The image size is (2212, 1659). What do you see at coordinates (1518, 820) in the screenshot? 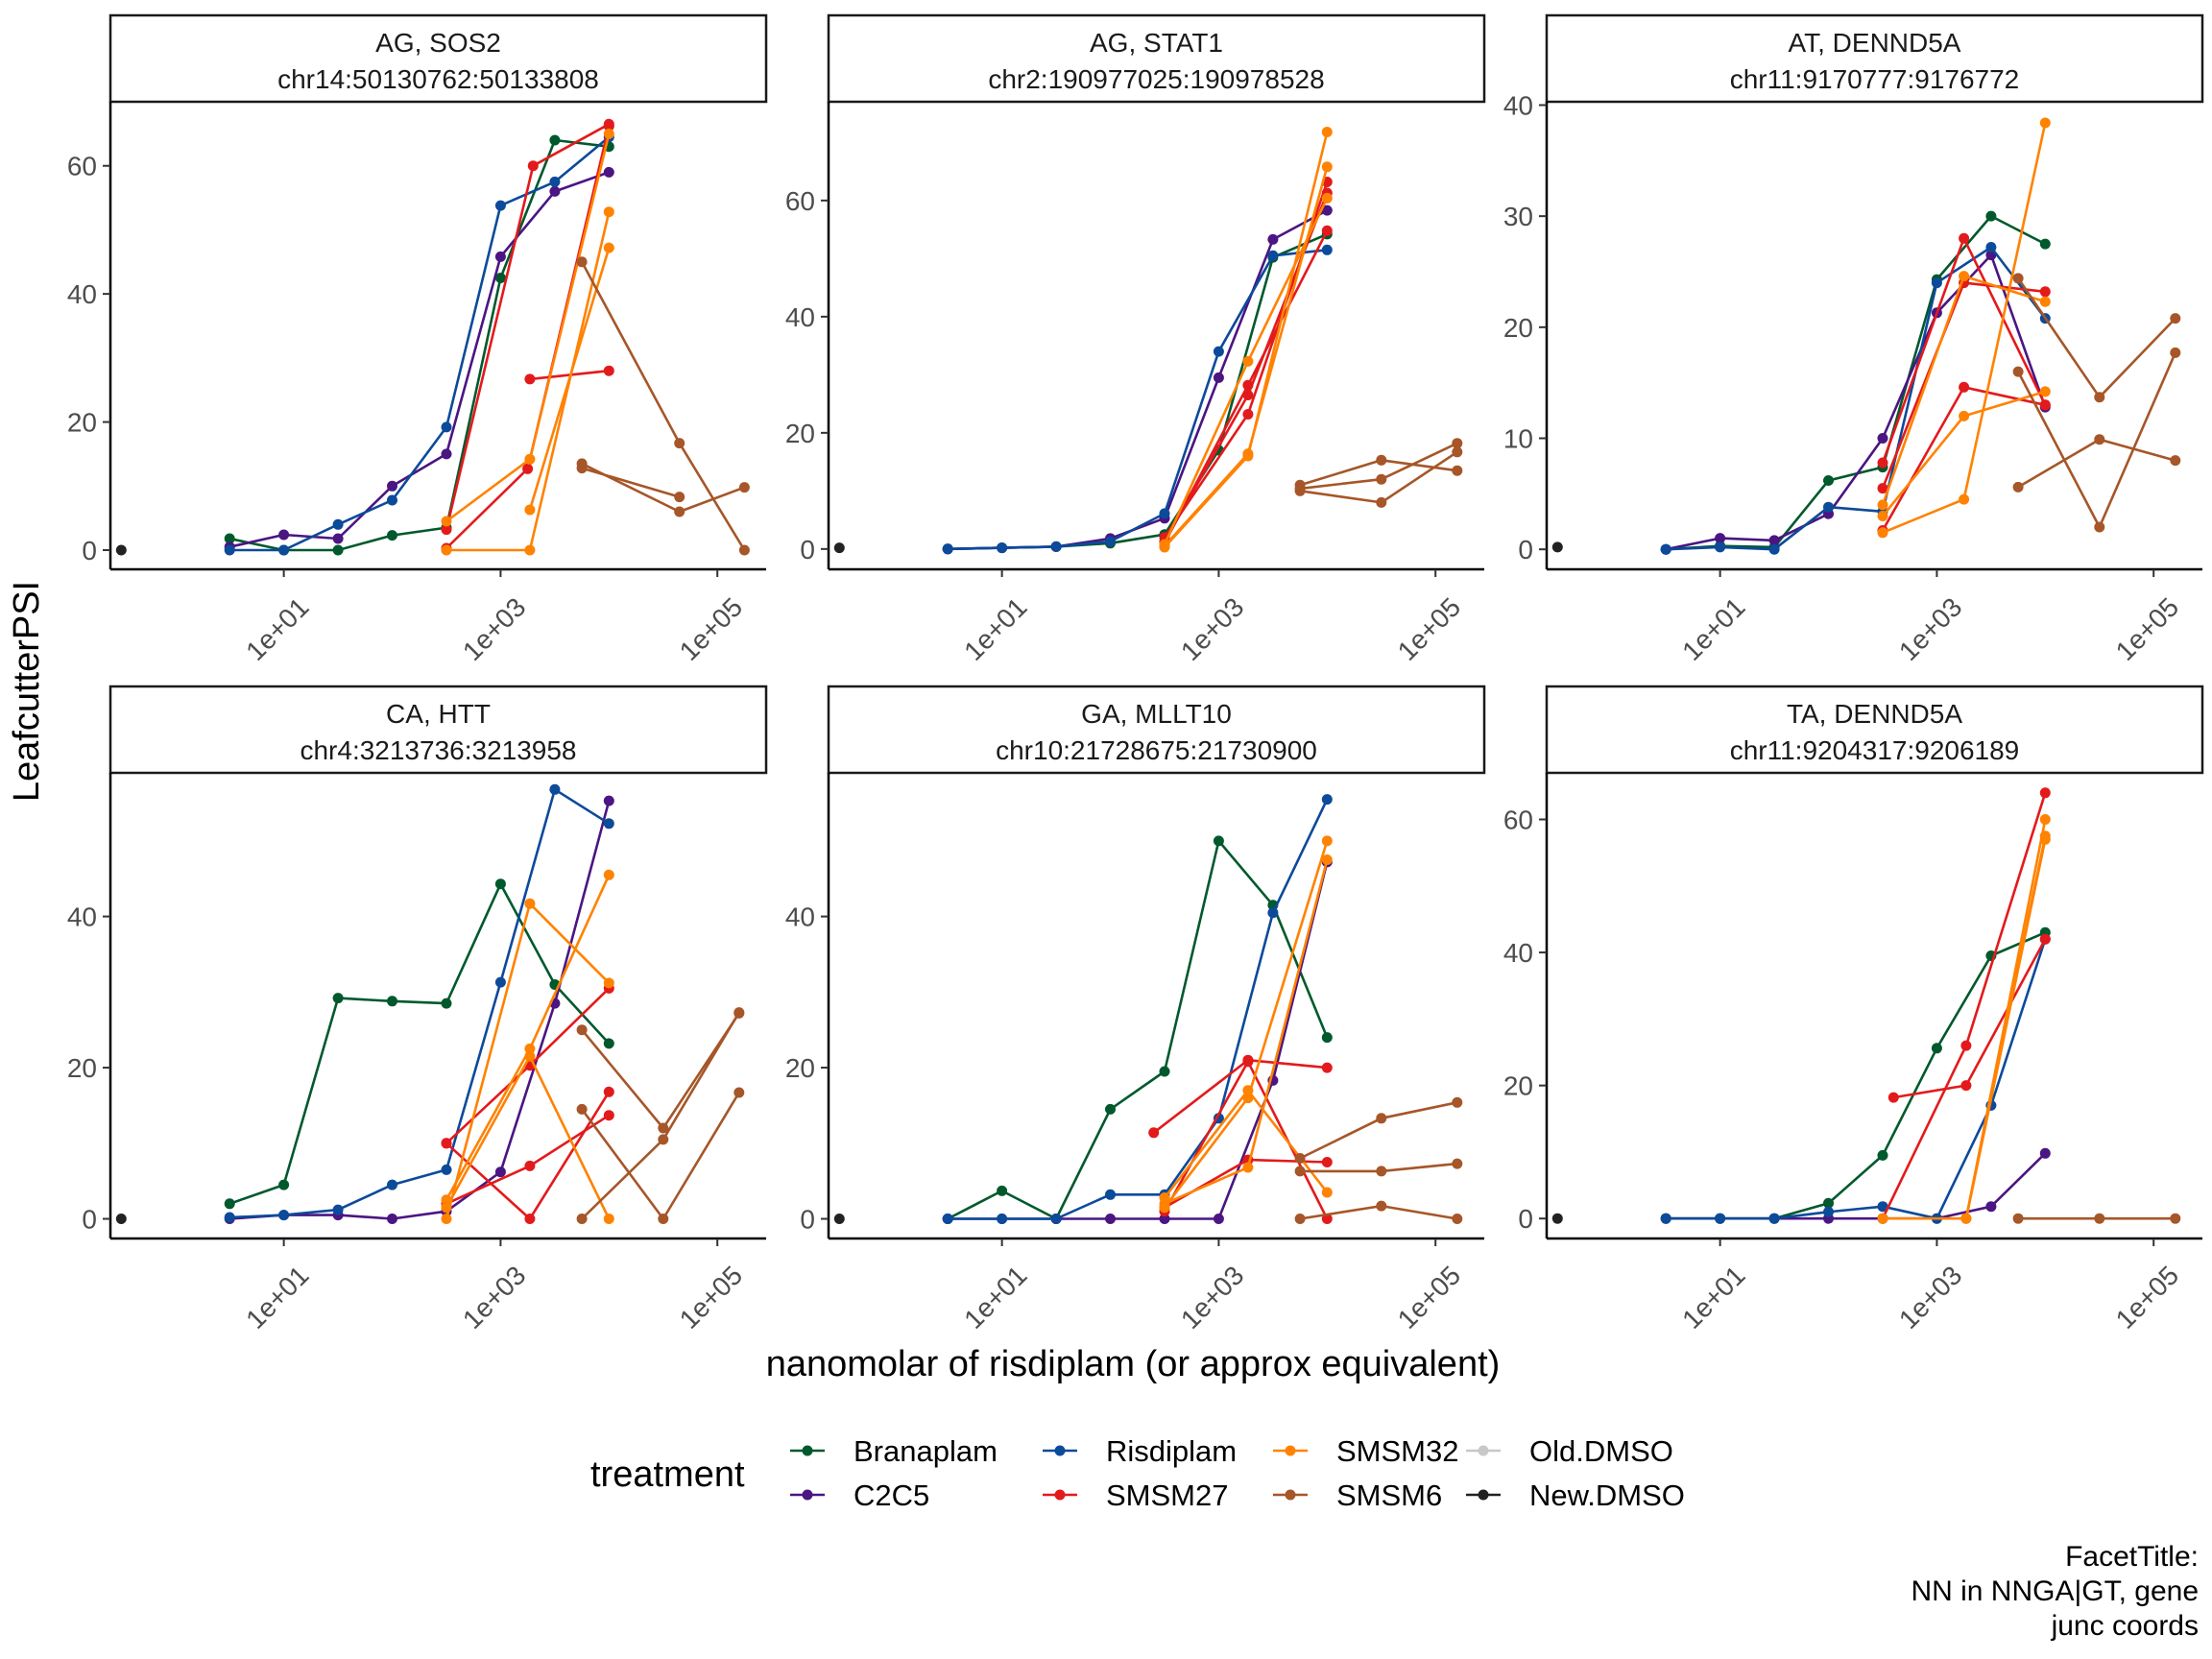
I see `y-tick-label: 60` at bounding box center [1518, 820].